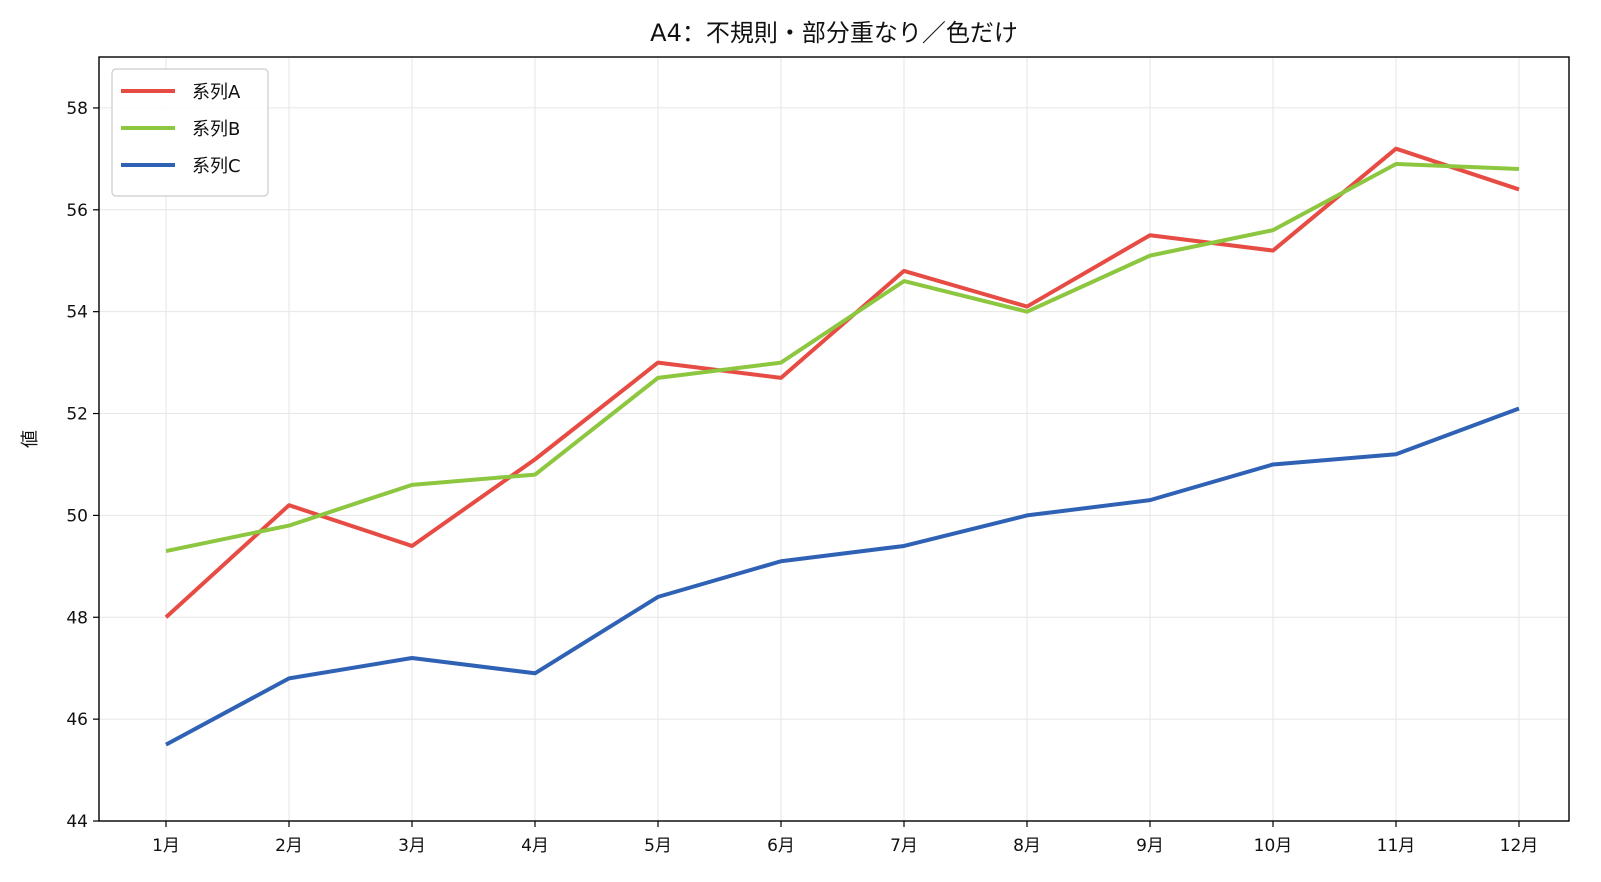 The width and height of the screenshot is (1601, 882). Describe the element at coordinates (166, 846) in the screenshot. I see `x-tick-label: 1月` at that location.